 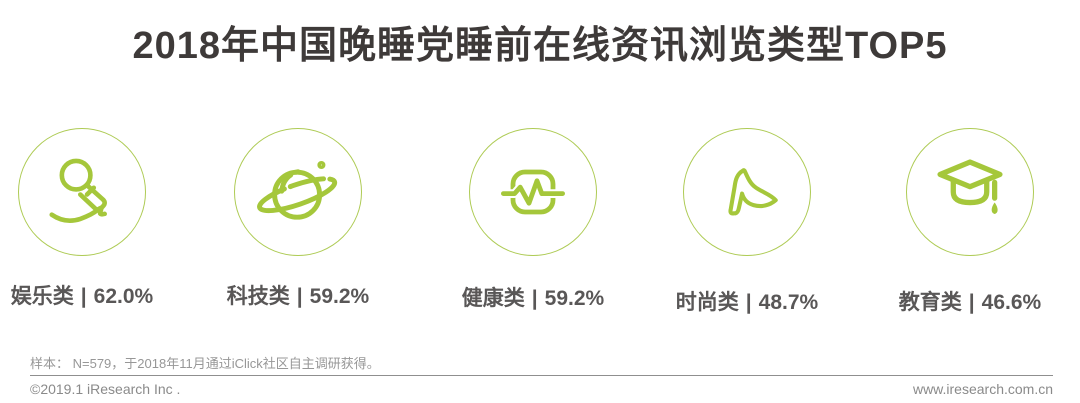 What do you see at coordinates (258, 296) in the screenshot?
I see `category-label: 科技类` at bounding box center [258, 296].